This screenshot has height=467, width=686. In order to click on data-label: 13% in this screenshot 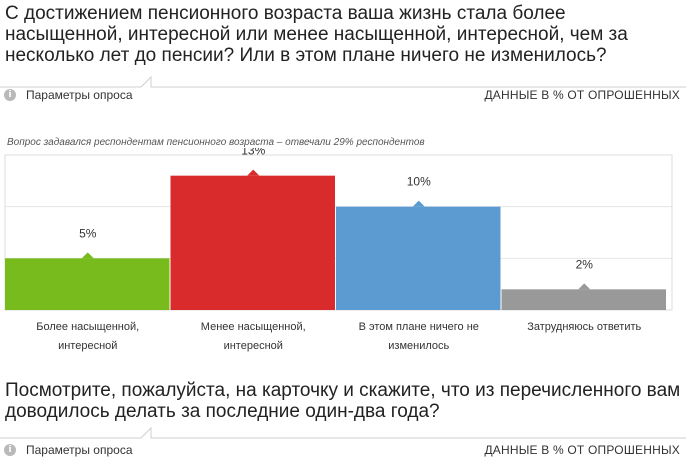, I will do `click(253, 153)`.